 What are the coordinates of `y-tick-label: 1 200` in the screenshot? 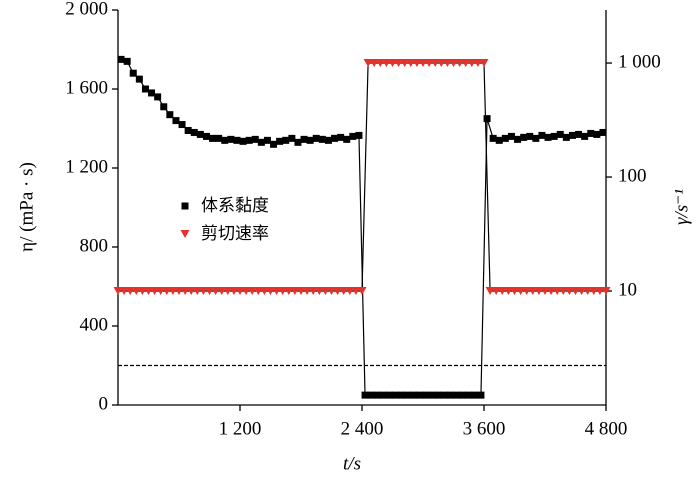 It's located at (86, 166).